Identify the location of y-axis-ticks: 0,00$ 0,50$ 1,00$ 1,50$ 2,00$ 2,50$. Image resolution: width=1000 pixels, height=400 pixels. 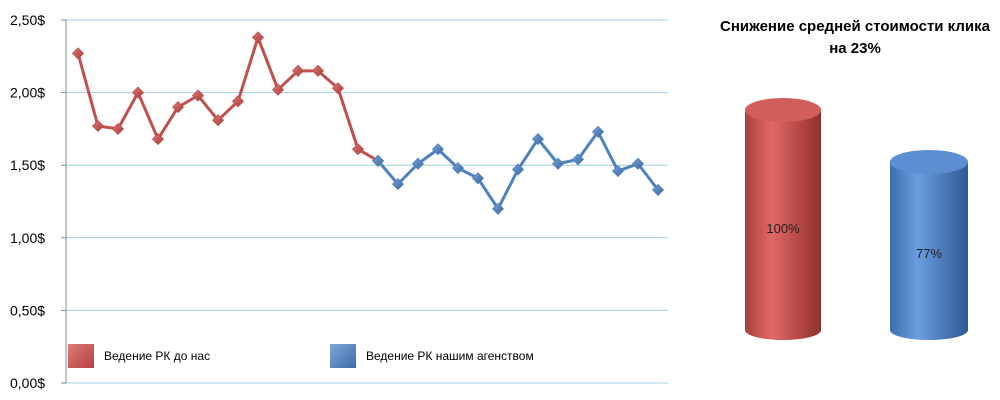
(38, 201).